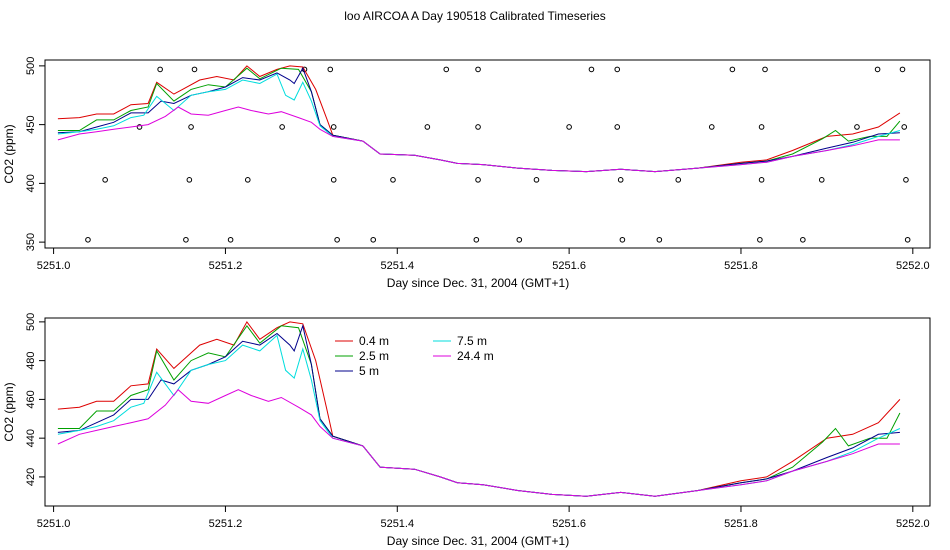 This screenshot has height=550, width=950. What do you see at coordinates (414, 356) in the screenshot?
I see `legend: 0.4 m2.5 m5 m 7.5 m24.4 m` at bounding box center [414, 356].